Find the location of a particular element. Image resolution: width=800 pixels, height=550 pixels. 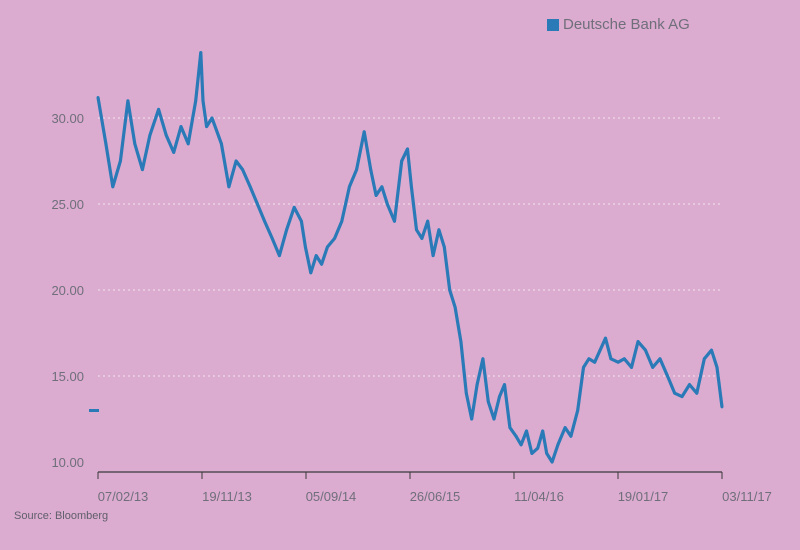

x-tick-label: 19/01/17 is located at coordinates (643, 496).